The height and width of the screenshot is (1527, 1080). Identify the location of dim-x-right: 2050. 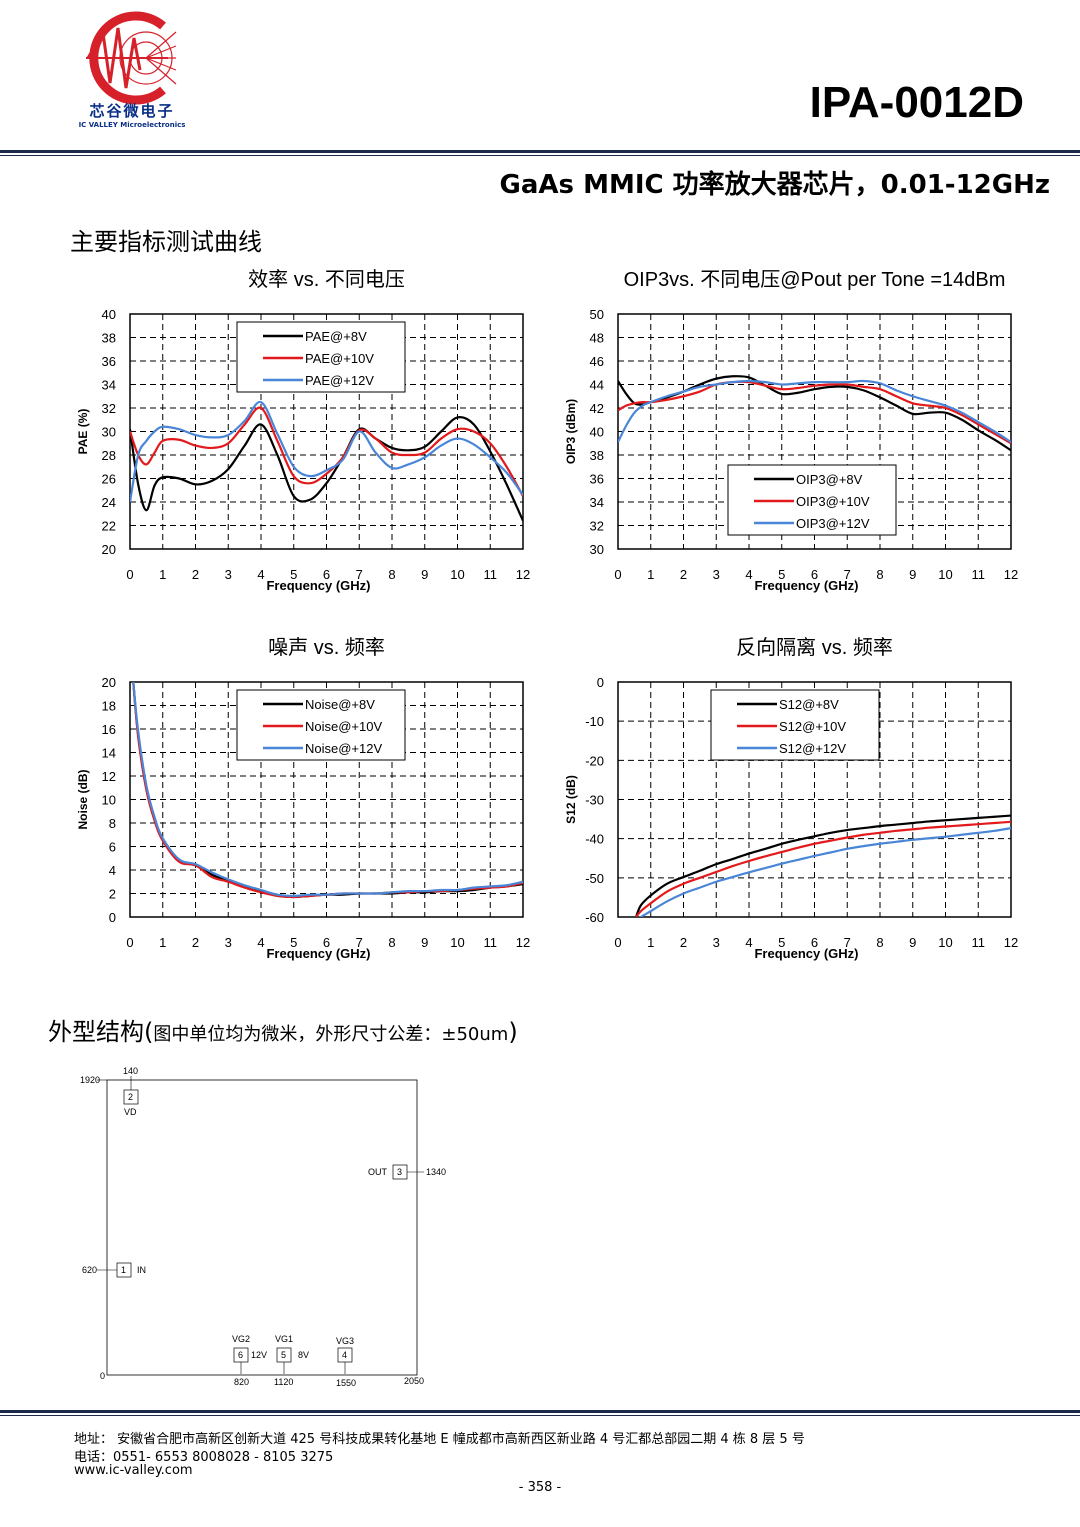
(414, 1381).